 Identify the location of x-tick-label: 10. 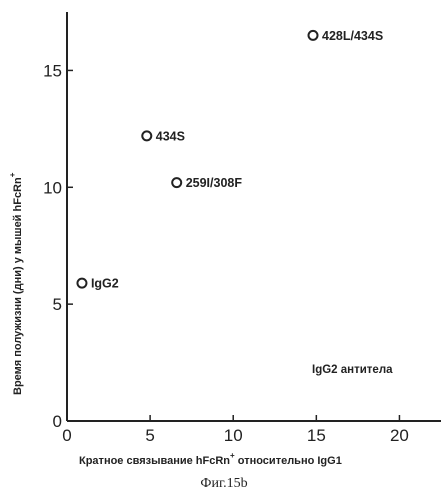
(233, 435).